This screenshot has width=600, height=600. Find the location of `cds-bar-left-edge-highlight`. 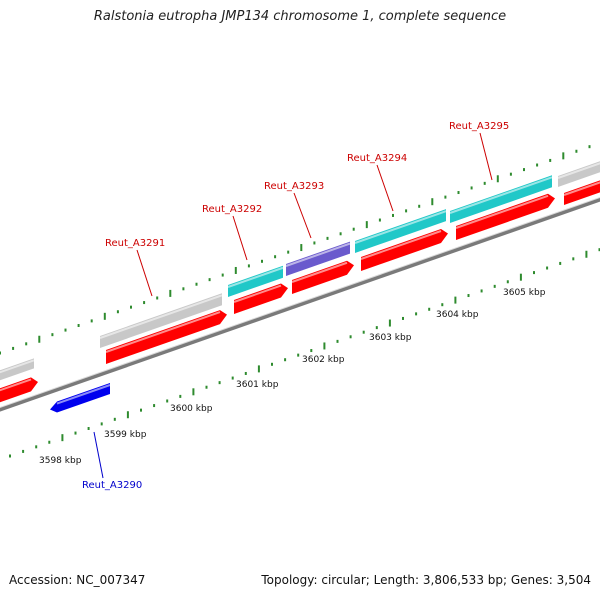

cds-bar-left-edge-highlight is located at coordinates (16, 385).